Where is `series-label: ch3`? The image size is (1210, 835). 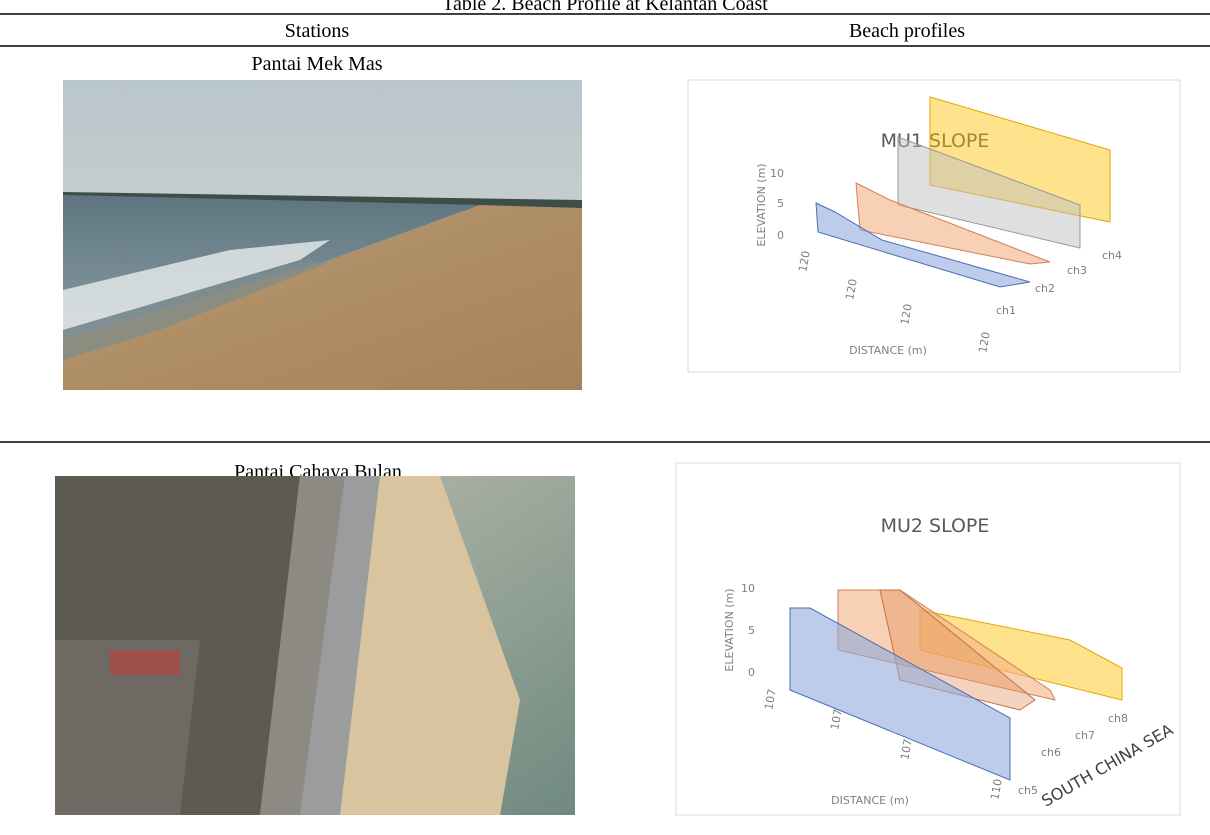
series-label: ch3 is located at coordinates (1077, 270).